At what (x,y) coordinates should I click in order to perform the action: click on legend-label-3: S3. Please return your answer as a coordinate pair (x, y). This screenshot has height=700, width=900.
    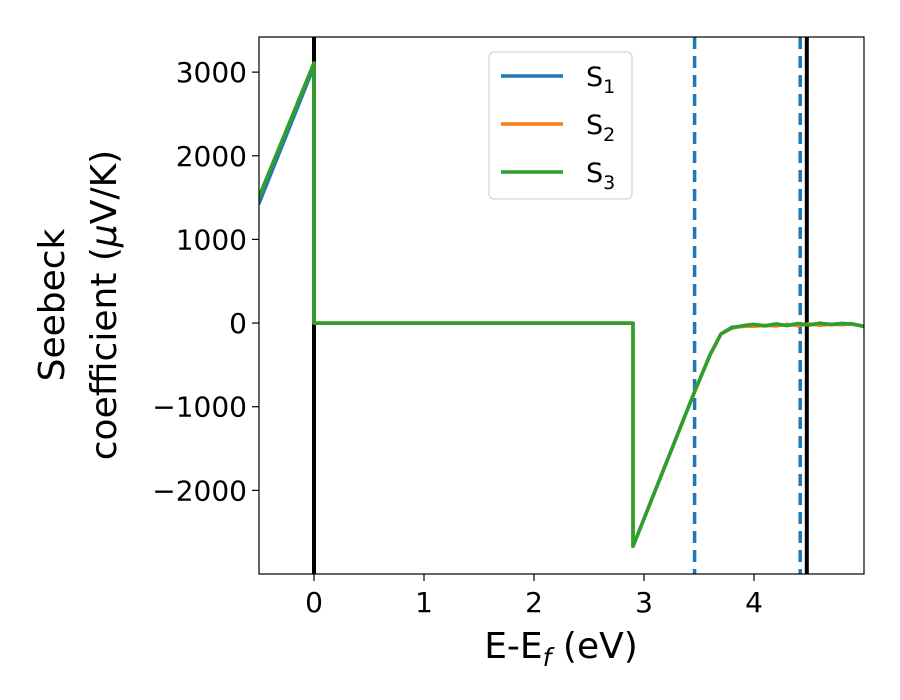
    Looking at the image, I should click on (600, 176).